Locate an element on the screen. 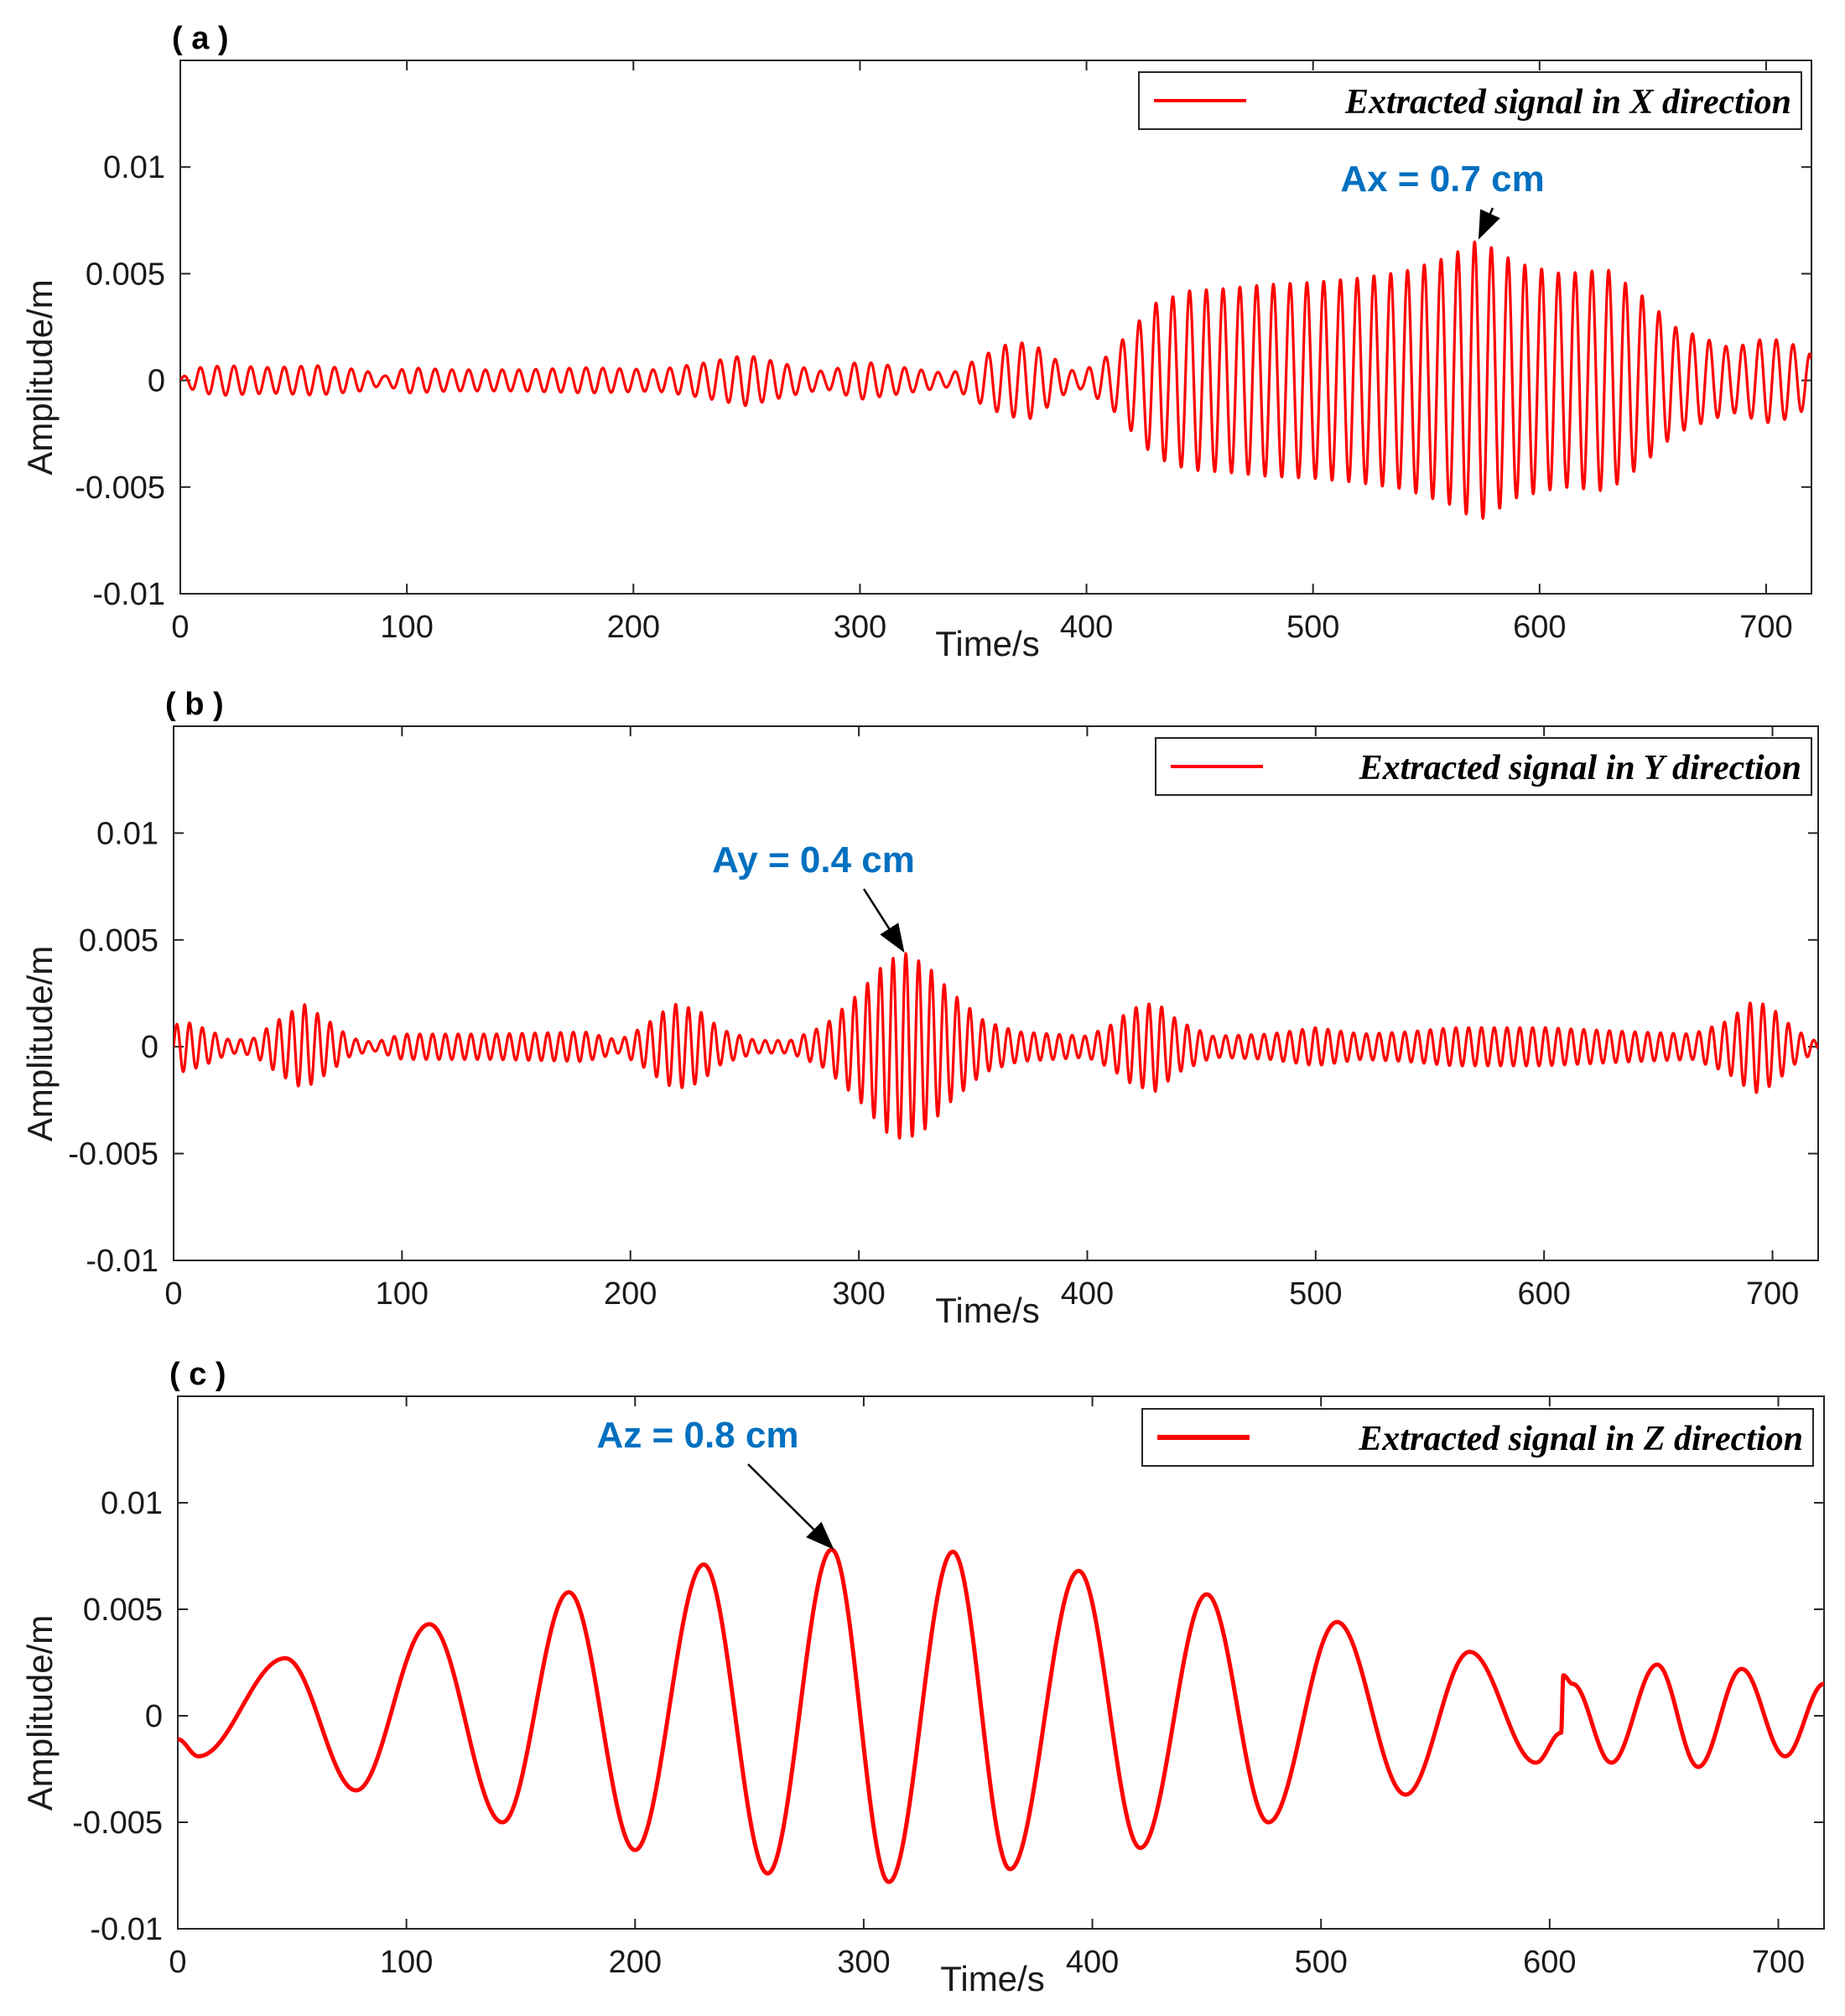  panel-label: ( b ) is located at coordinates (194, 704).